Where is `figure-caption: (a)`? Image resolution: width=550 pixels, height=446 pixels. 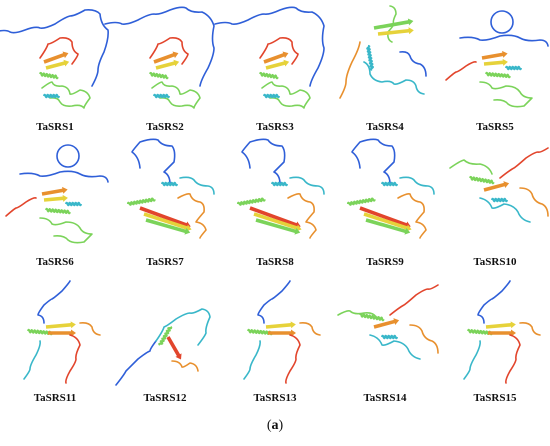 figure-caption: (a) is located at coordinates (275, 425).